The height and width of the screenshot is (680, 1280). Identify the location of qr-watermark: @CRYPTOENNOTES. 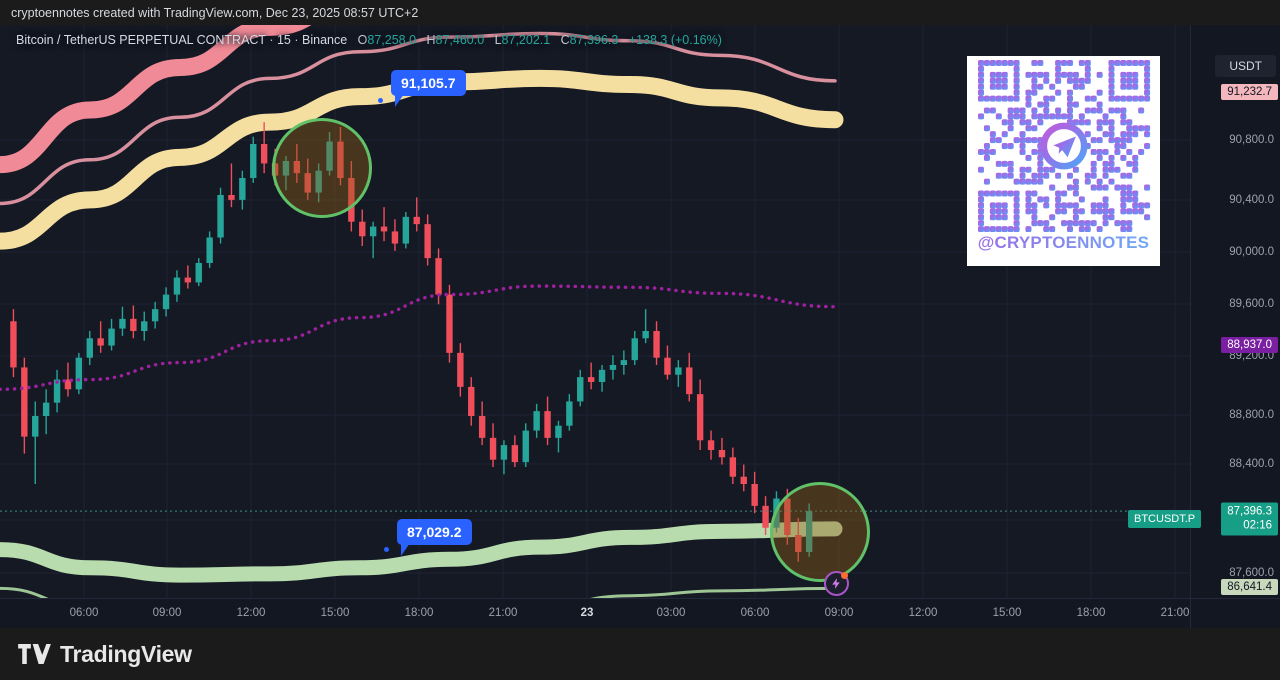
(1063, 161).